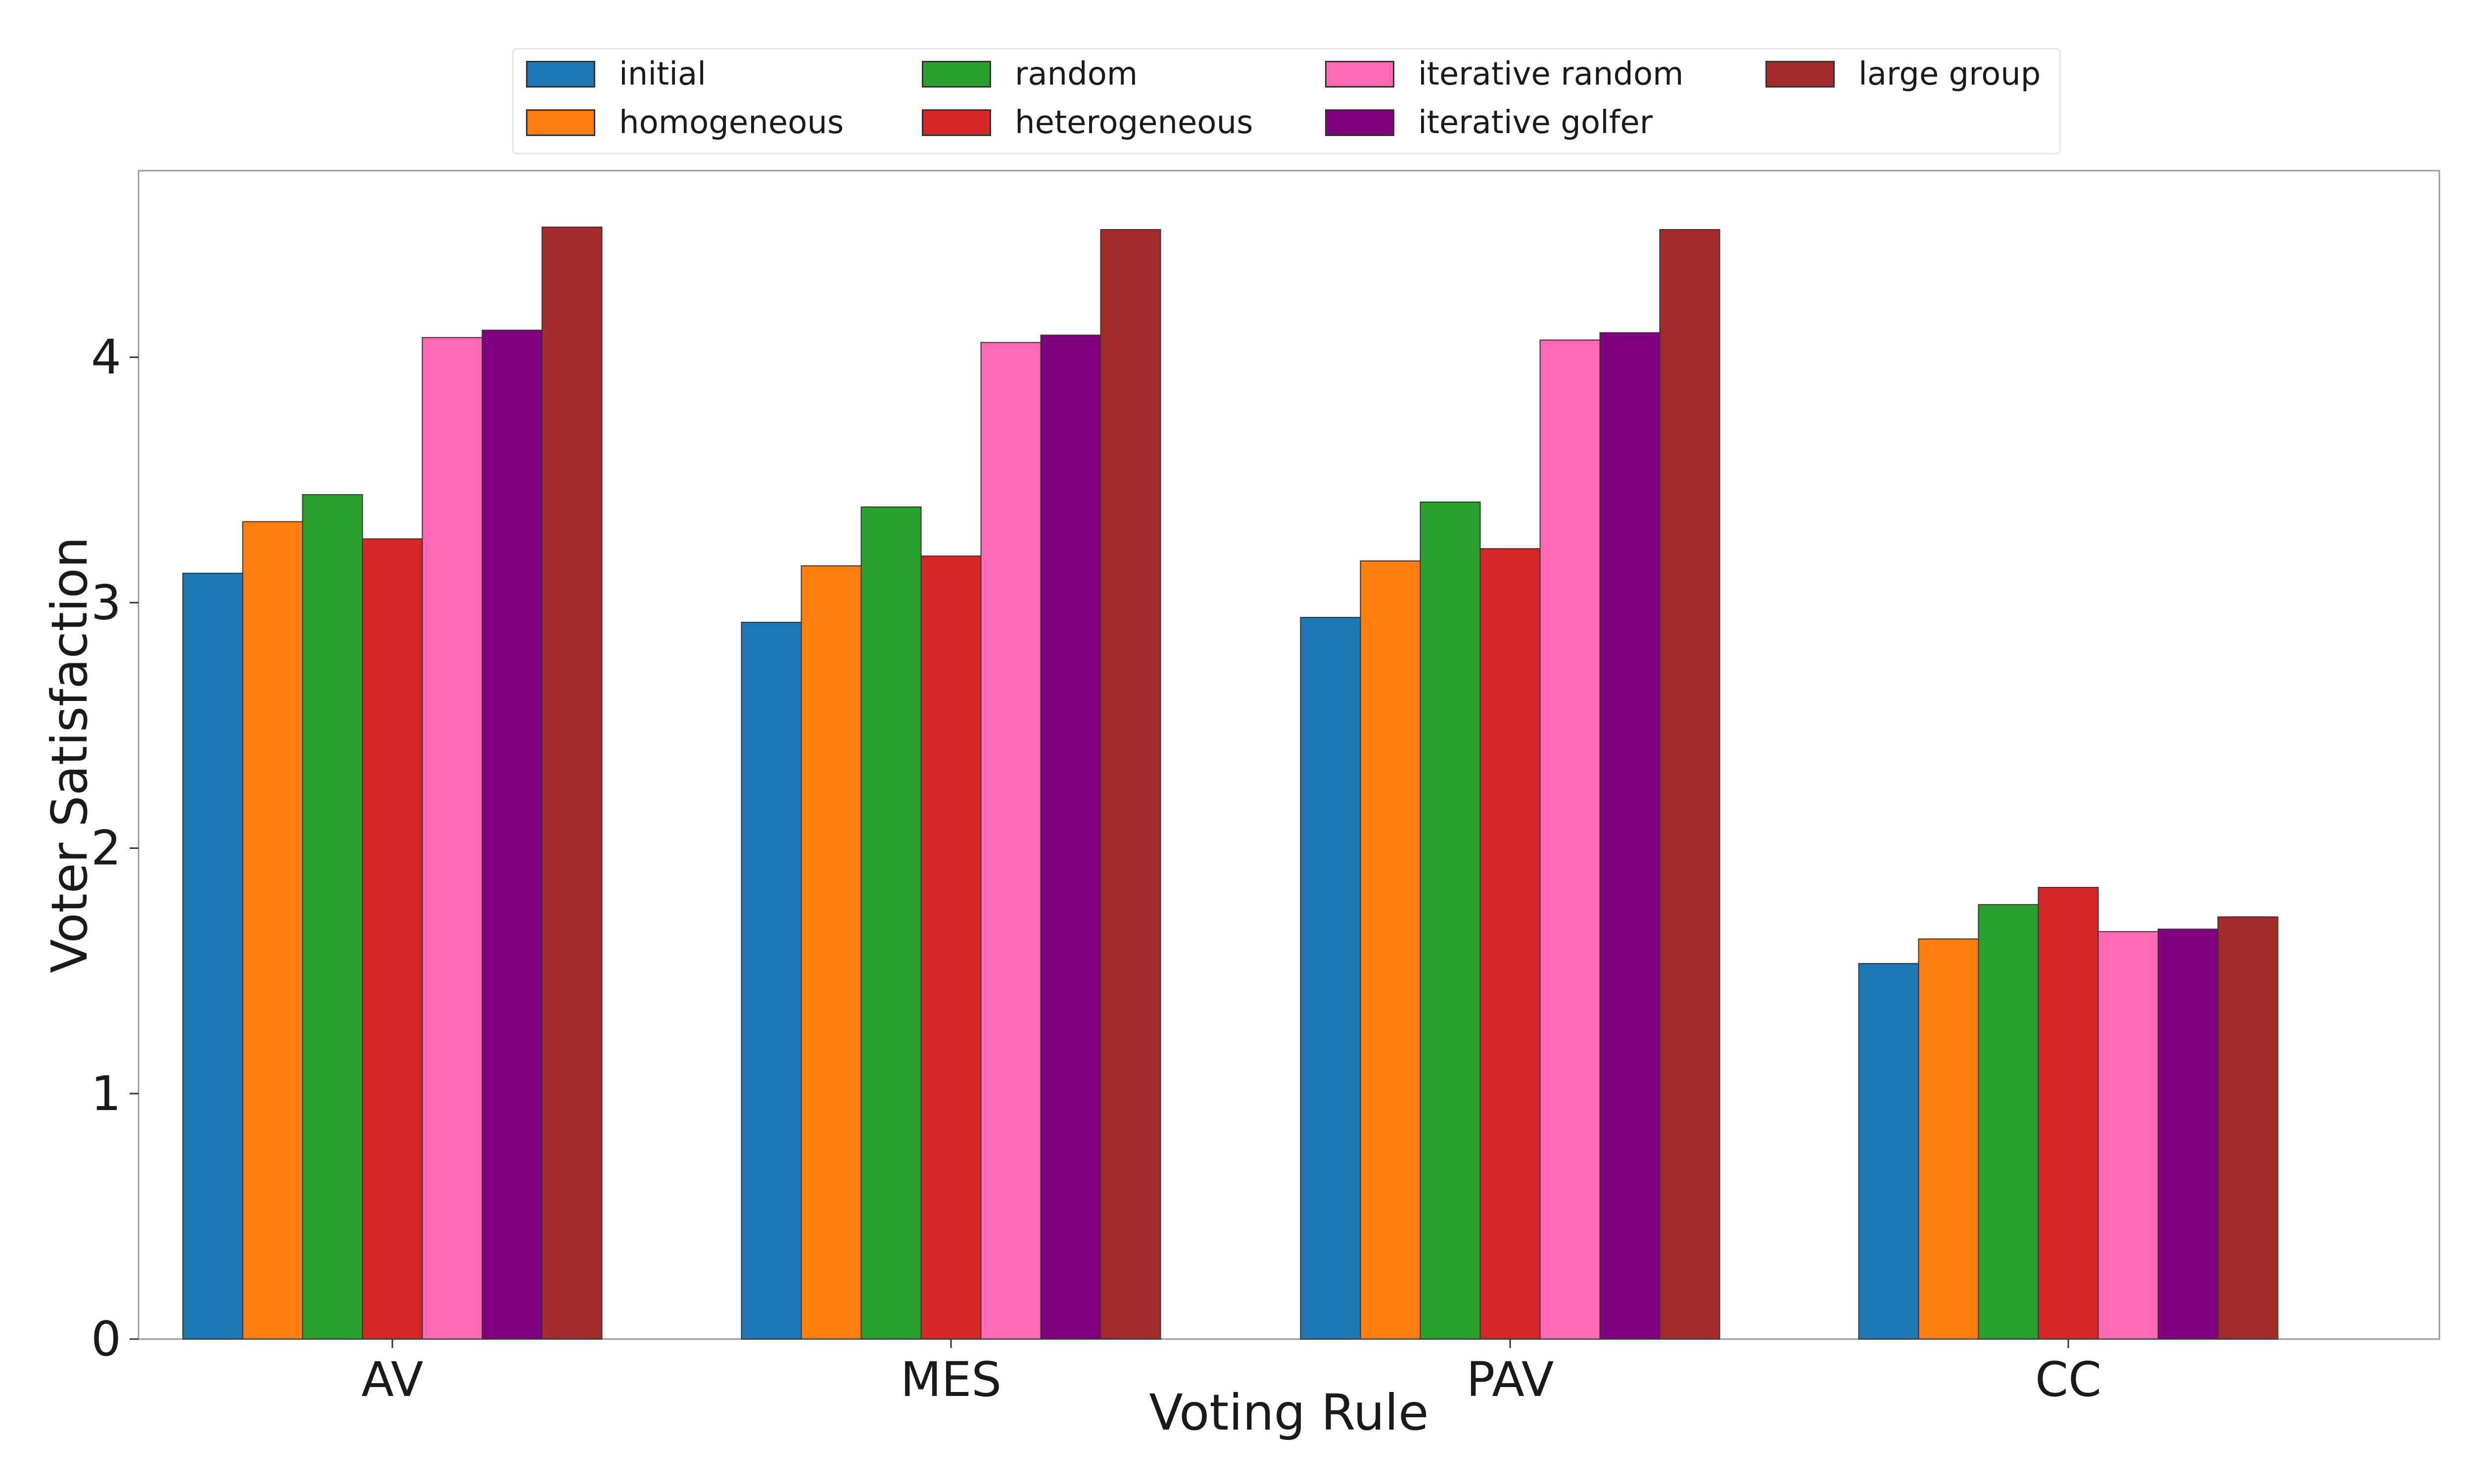  Describe the element at coordinates (560, 122) in the screenshot. I see `legend-swatch-homogeneous` at that location.